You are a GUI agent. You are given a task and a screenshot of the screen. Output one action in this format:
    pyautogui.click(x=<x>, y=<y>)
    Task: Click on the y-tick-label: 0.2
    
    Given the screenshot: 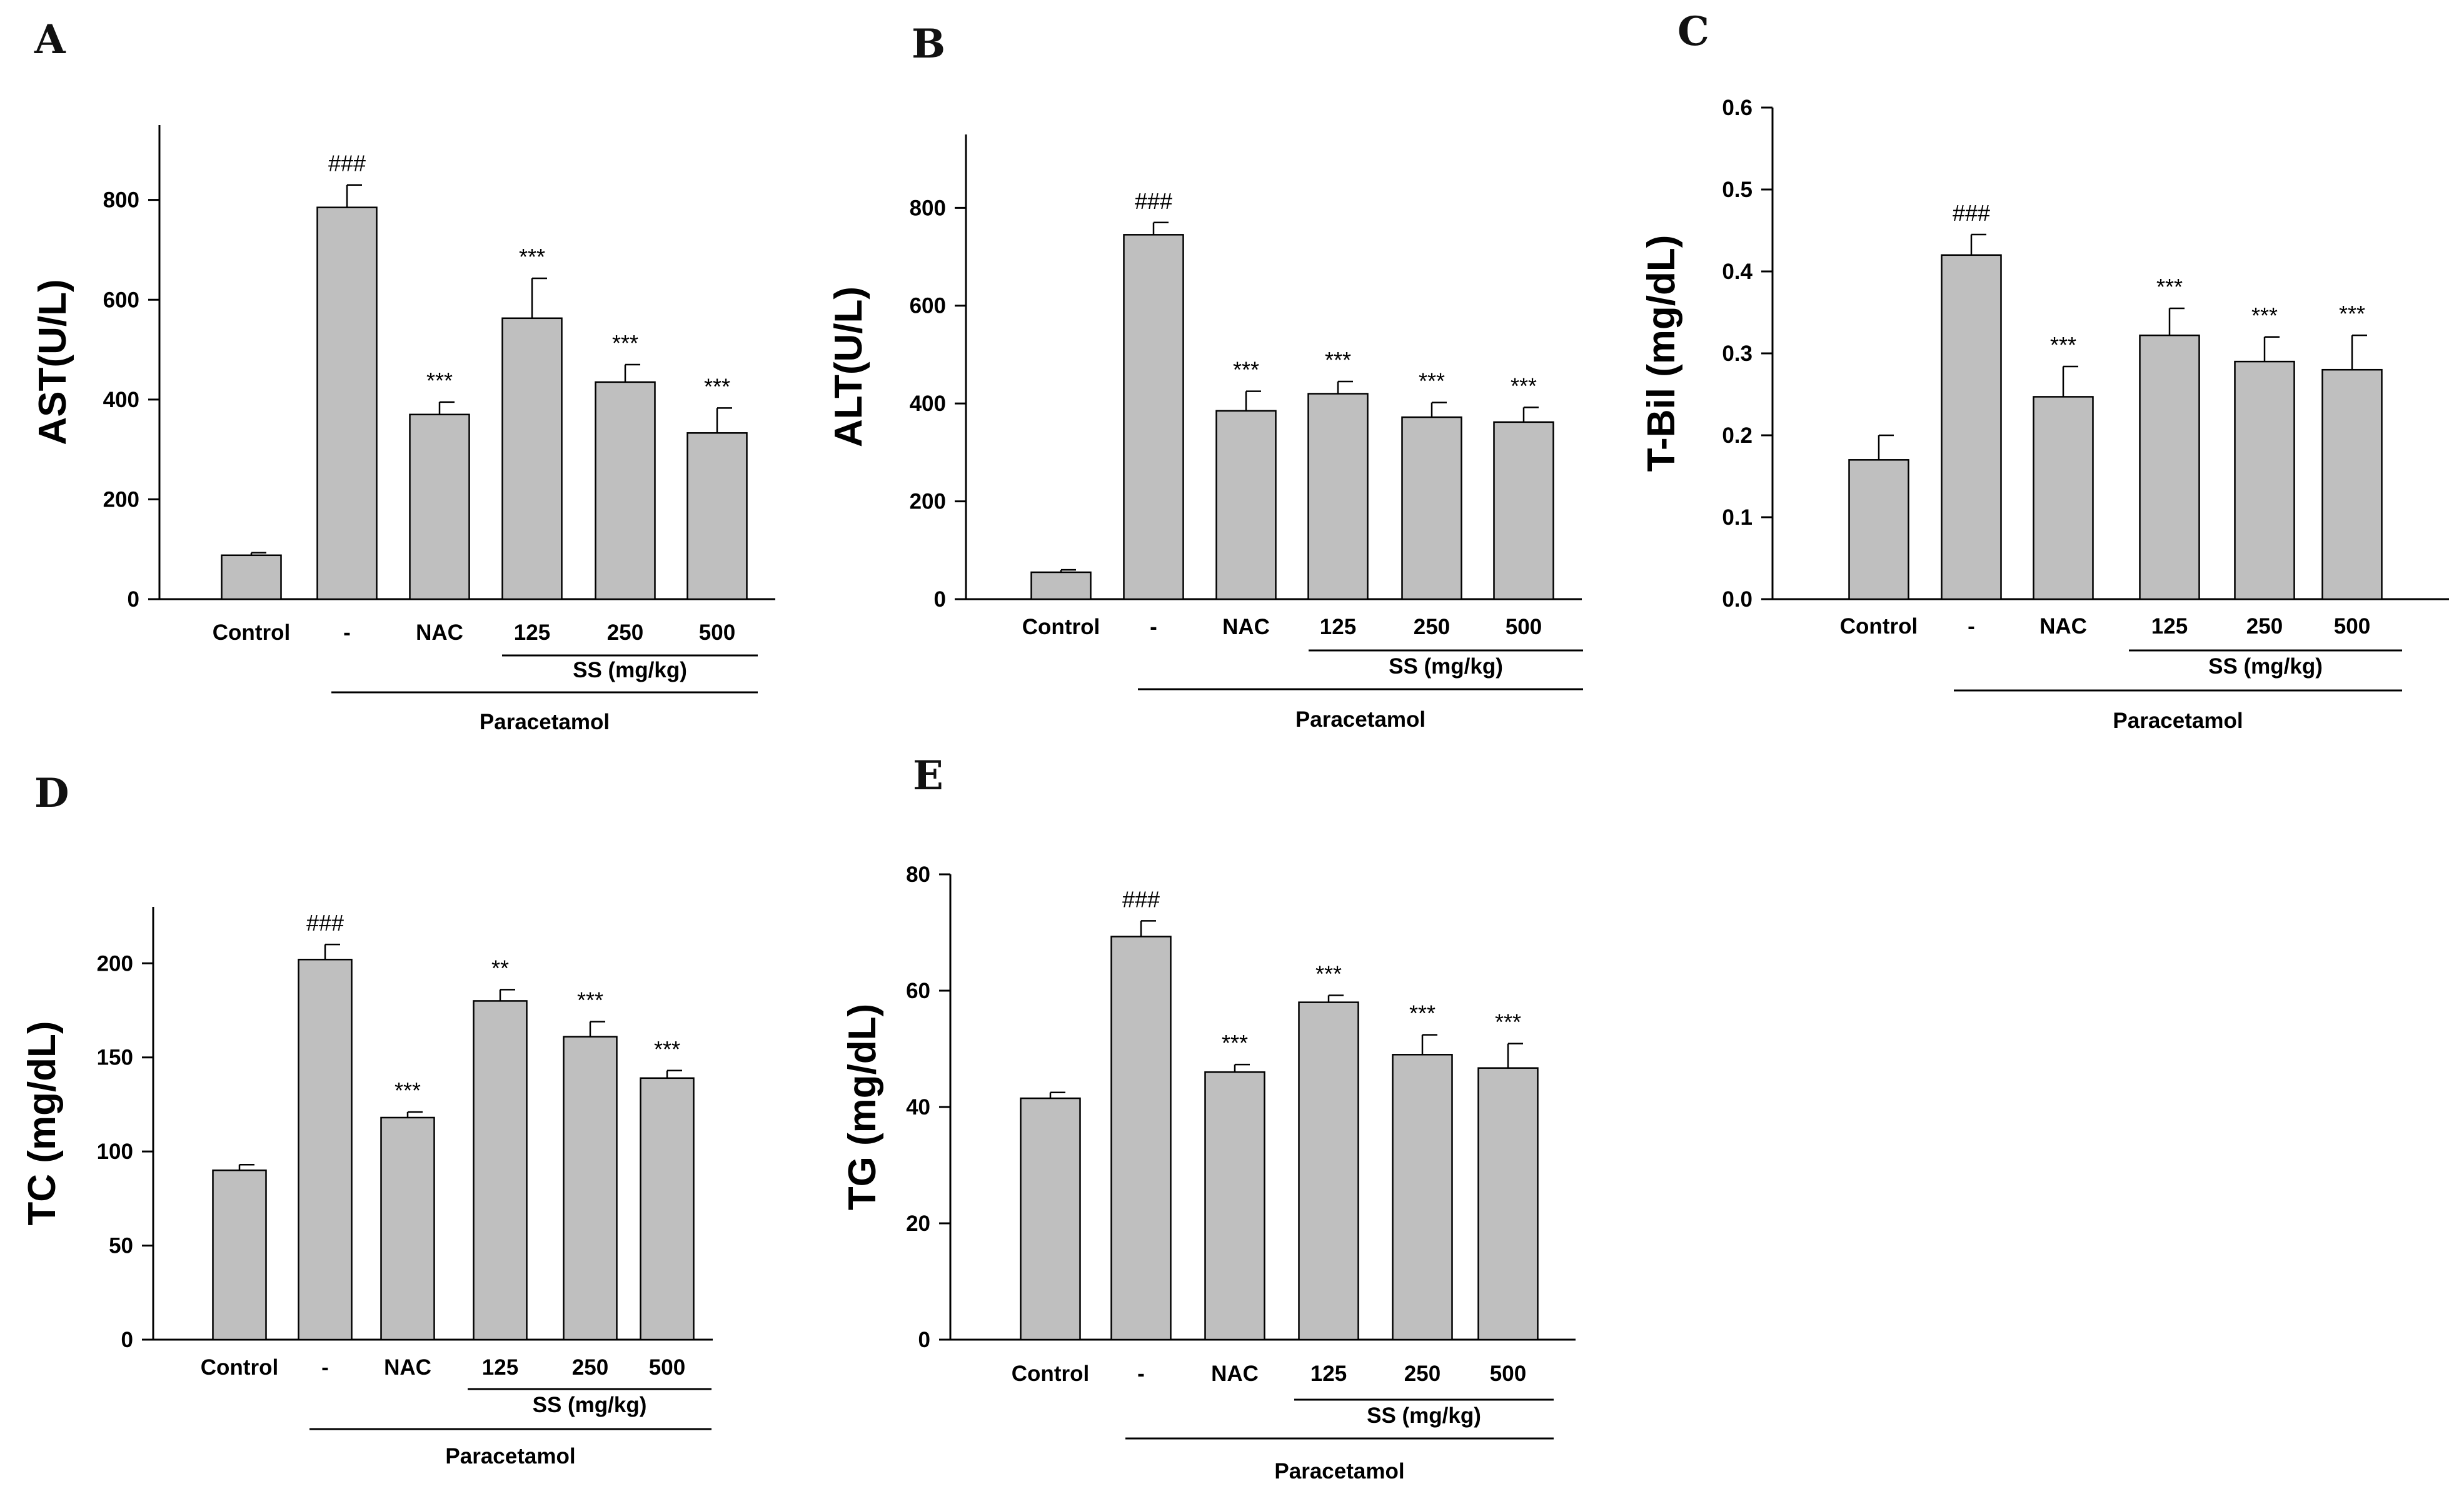 What is the action you would take?
    pyautogui.click(x=1737, y=435)
    